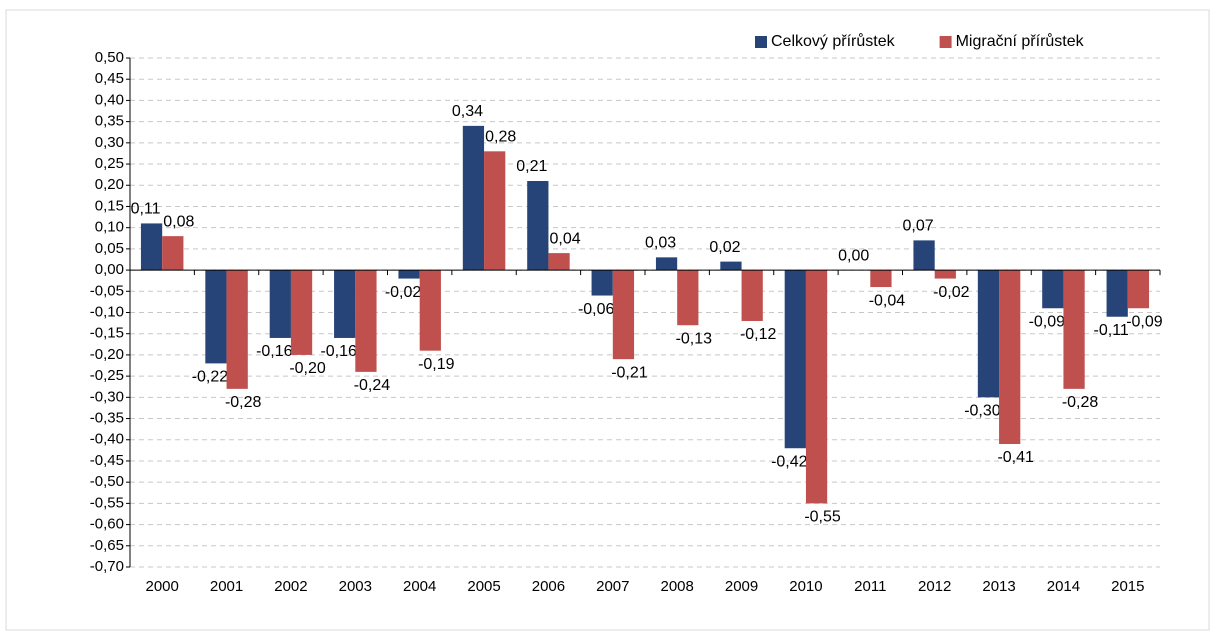 The image size is (1215, 635). I want to click on x-tick-label: 2008, so click(677, 586).